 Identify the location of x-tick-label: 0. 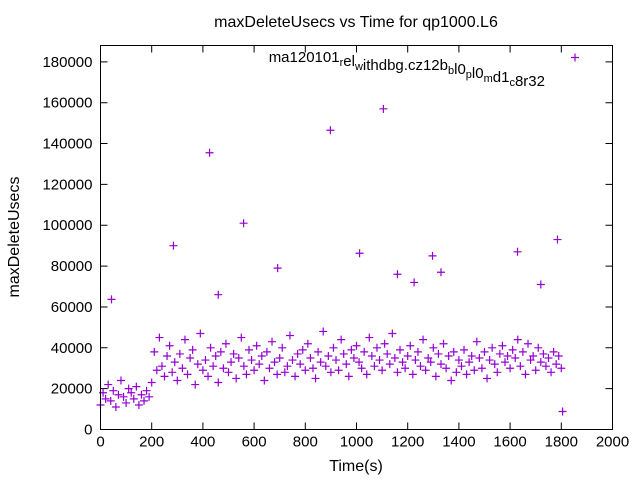
(100, 442).